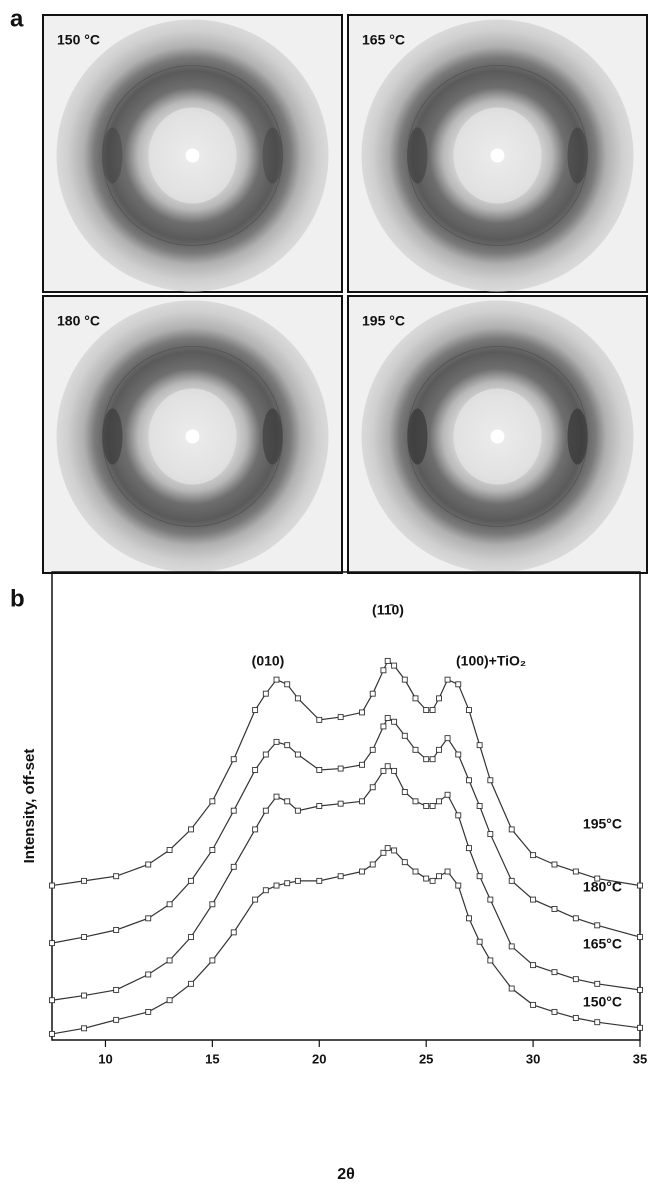 Image resolution: width=654 pixels, height=1186 pixels. What do you see at coordinates (602, 944) in the screenshot?
I see `series-label: 165°C` at bounding box center [602, 944].